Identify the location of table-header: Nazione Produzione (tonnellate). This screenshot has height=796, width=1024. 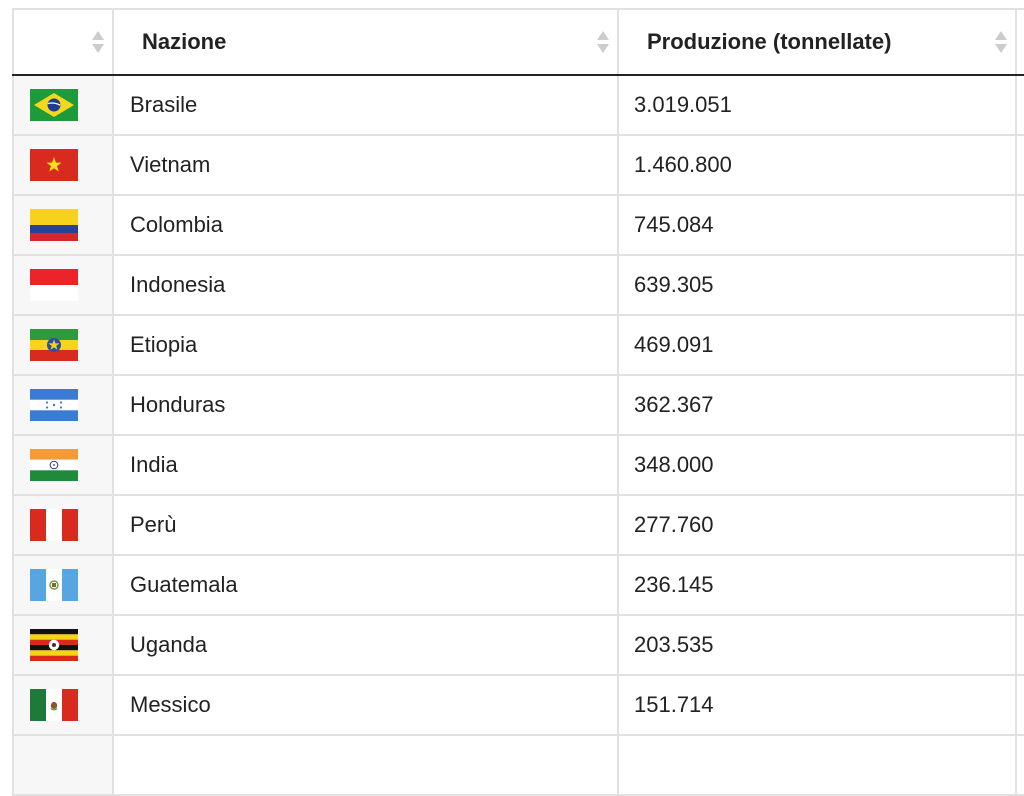
(518, 42).